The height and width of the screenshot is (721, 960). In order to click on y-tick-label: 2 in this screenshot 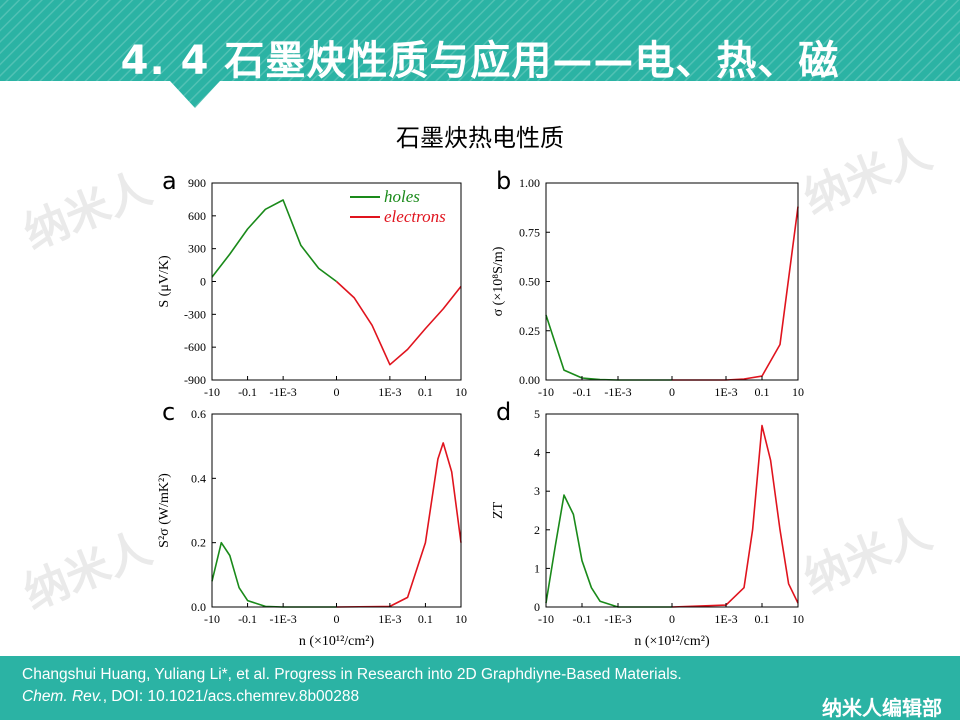, I will do `click(537, 530)`.